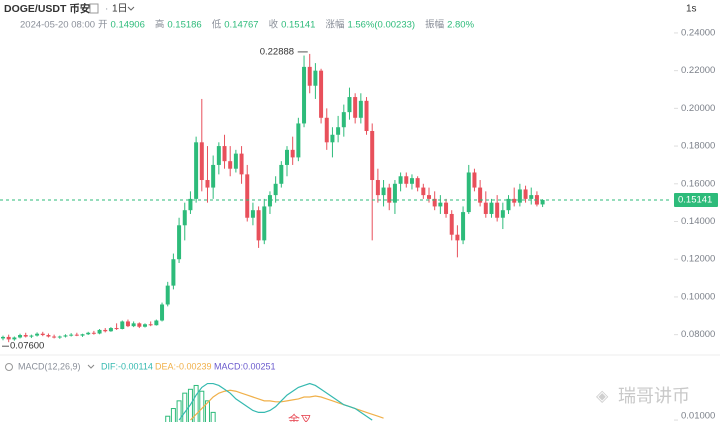 This screenshot has height=422, width=720. I want to click on y-tick-label: 0.22000, so click(698, 70).